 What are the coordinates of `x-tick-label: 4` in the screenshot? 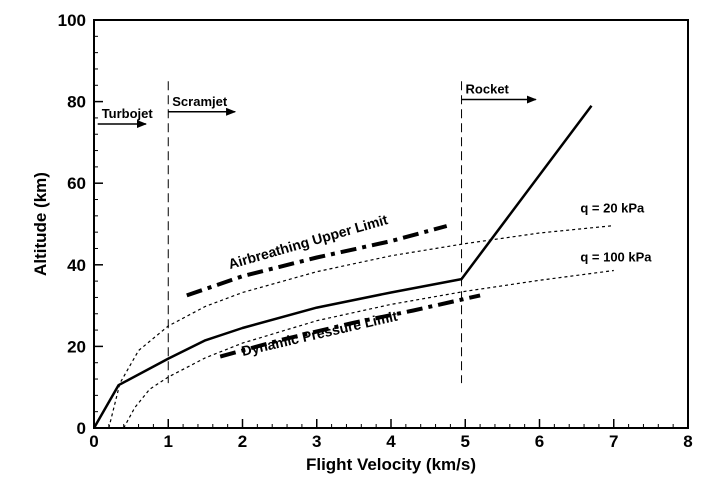 It's located at (391, 441).